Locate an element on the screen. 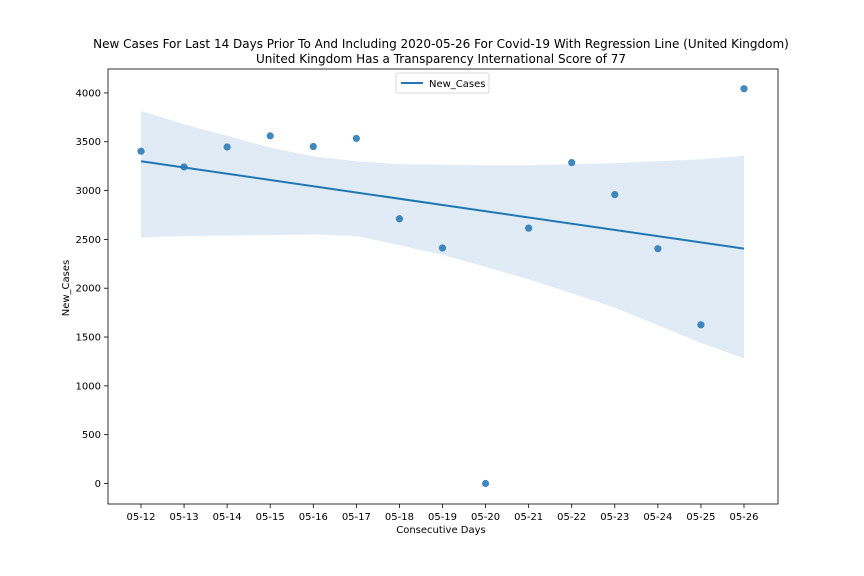 The width and height of the screenshot is (864, 576). x-tick-label: 05-13 is located at coordinates (184, 517).